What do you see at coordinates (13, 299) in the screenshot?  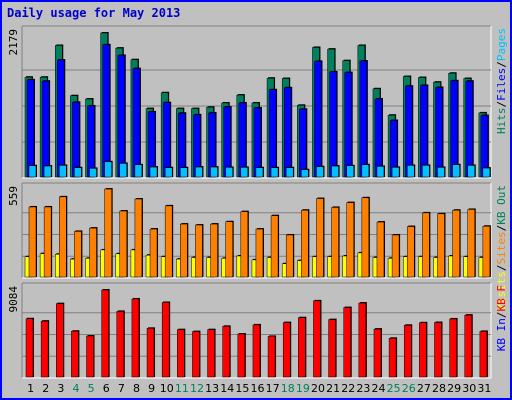 I see `y-max-label: 9084` at bounding box center [13, 299].